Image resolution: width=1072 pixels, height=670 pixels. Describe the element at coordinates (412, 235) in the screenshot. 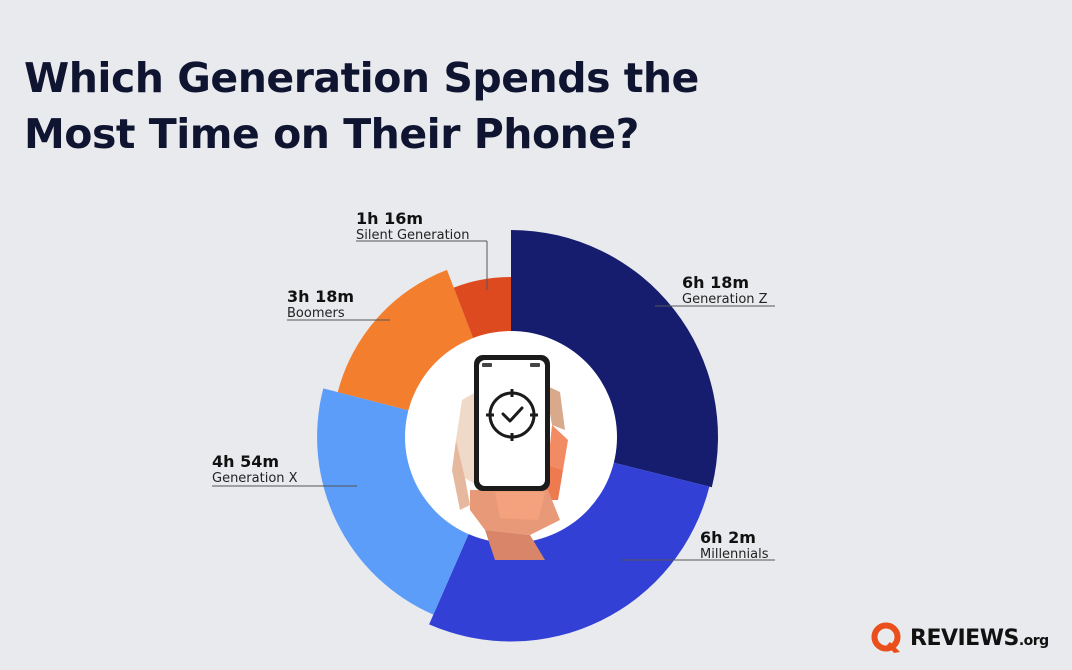

I see `name-label-silent-generation: Silent Generation` at that location.